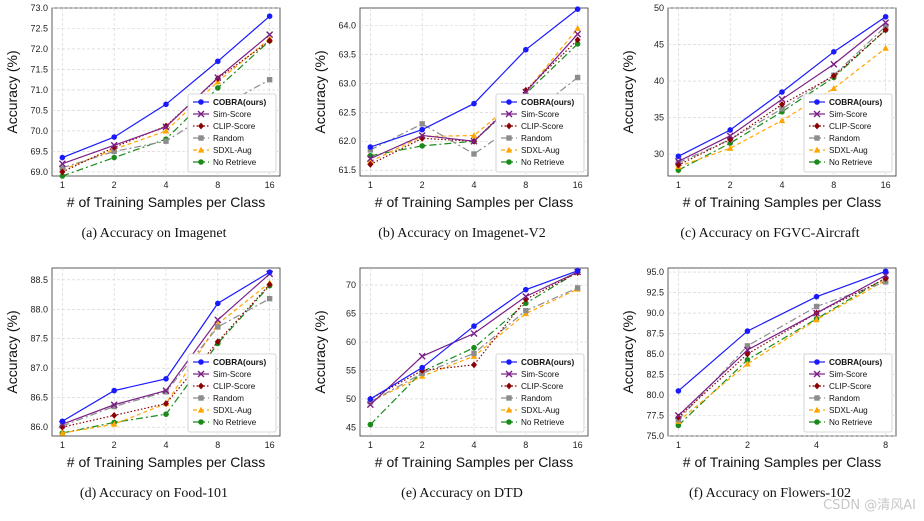  I want to click on series-clip-score, so click(166, 356).